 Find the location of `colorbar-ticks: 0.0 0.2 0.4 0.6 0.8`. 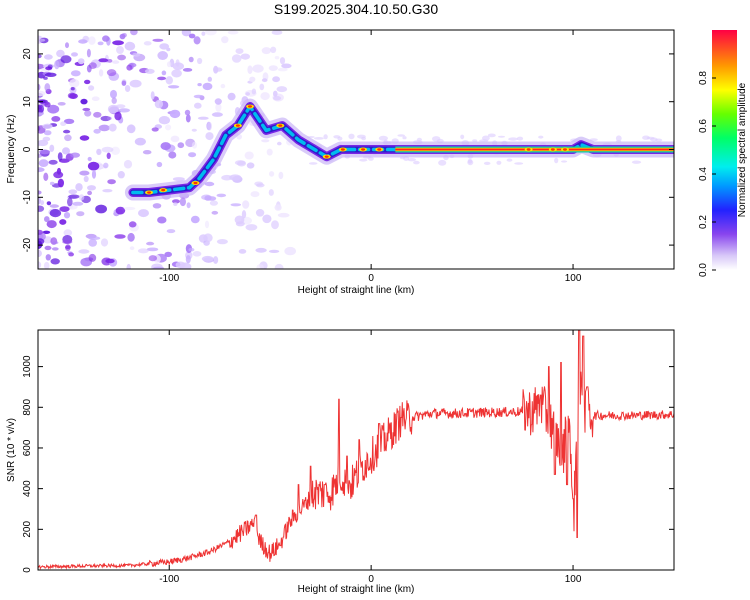

colorbar-ticks: 0.0 0.2 0.4 0.6 0.8 is located at coordinates (707, 174).